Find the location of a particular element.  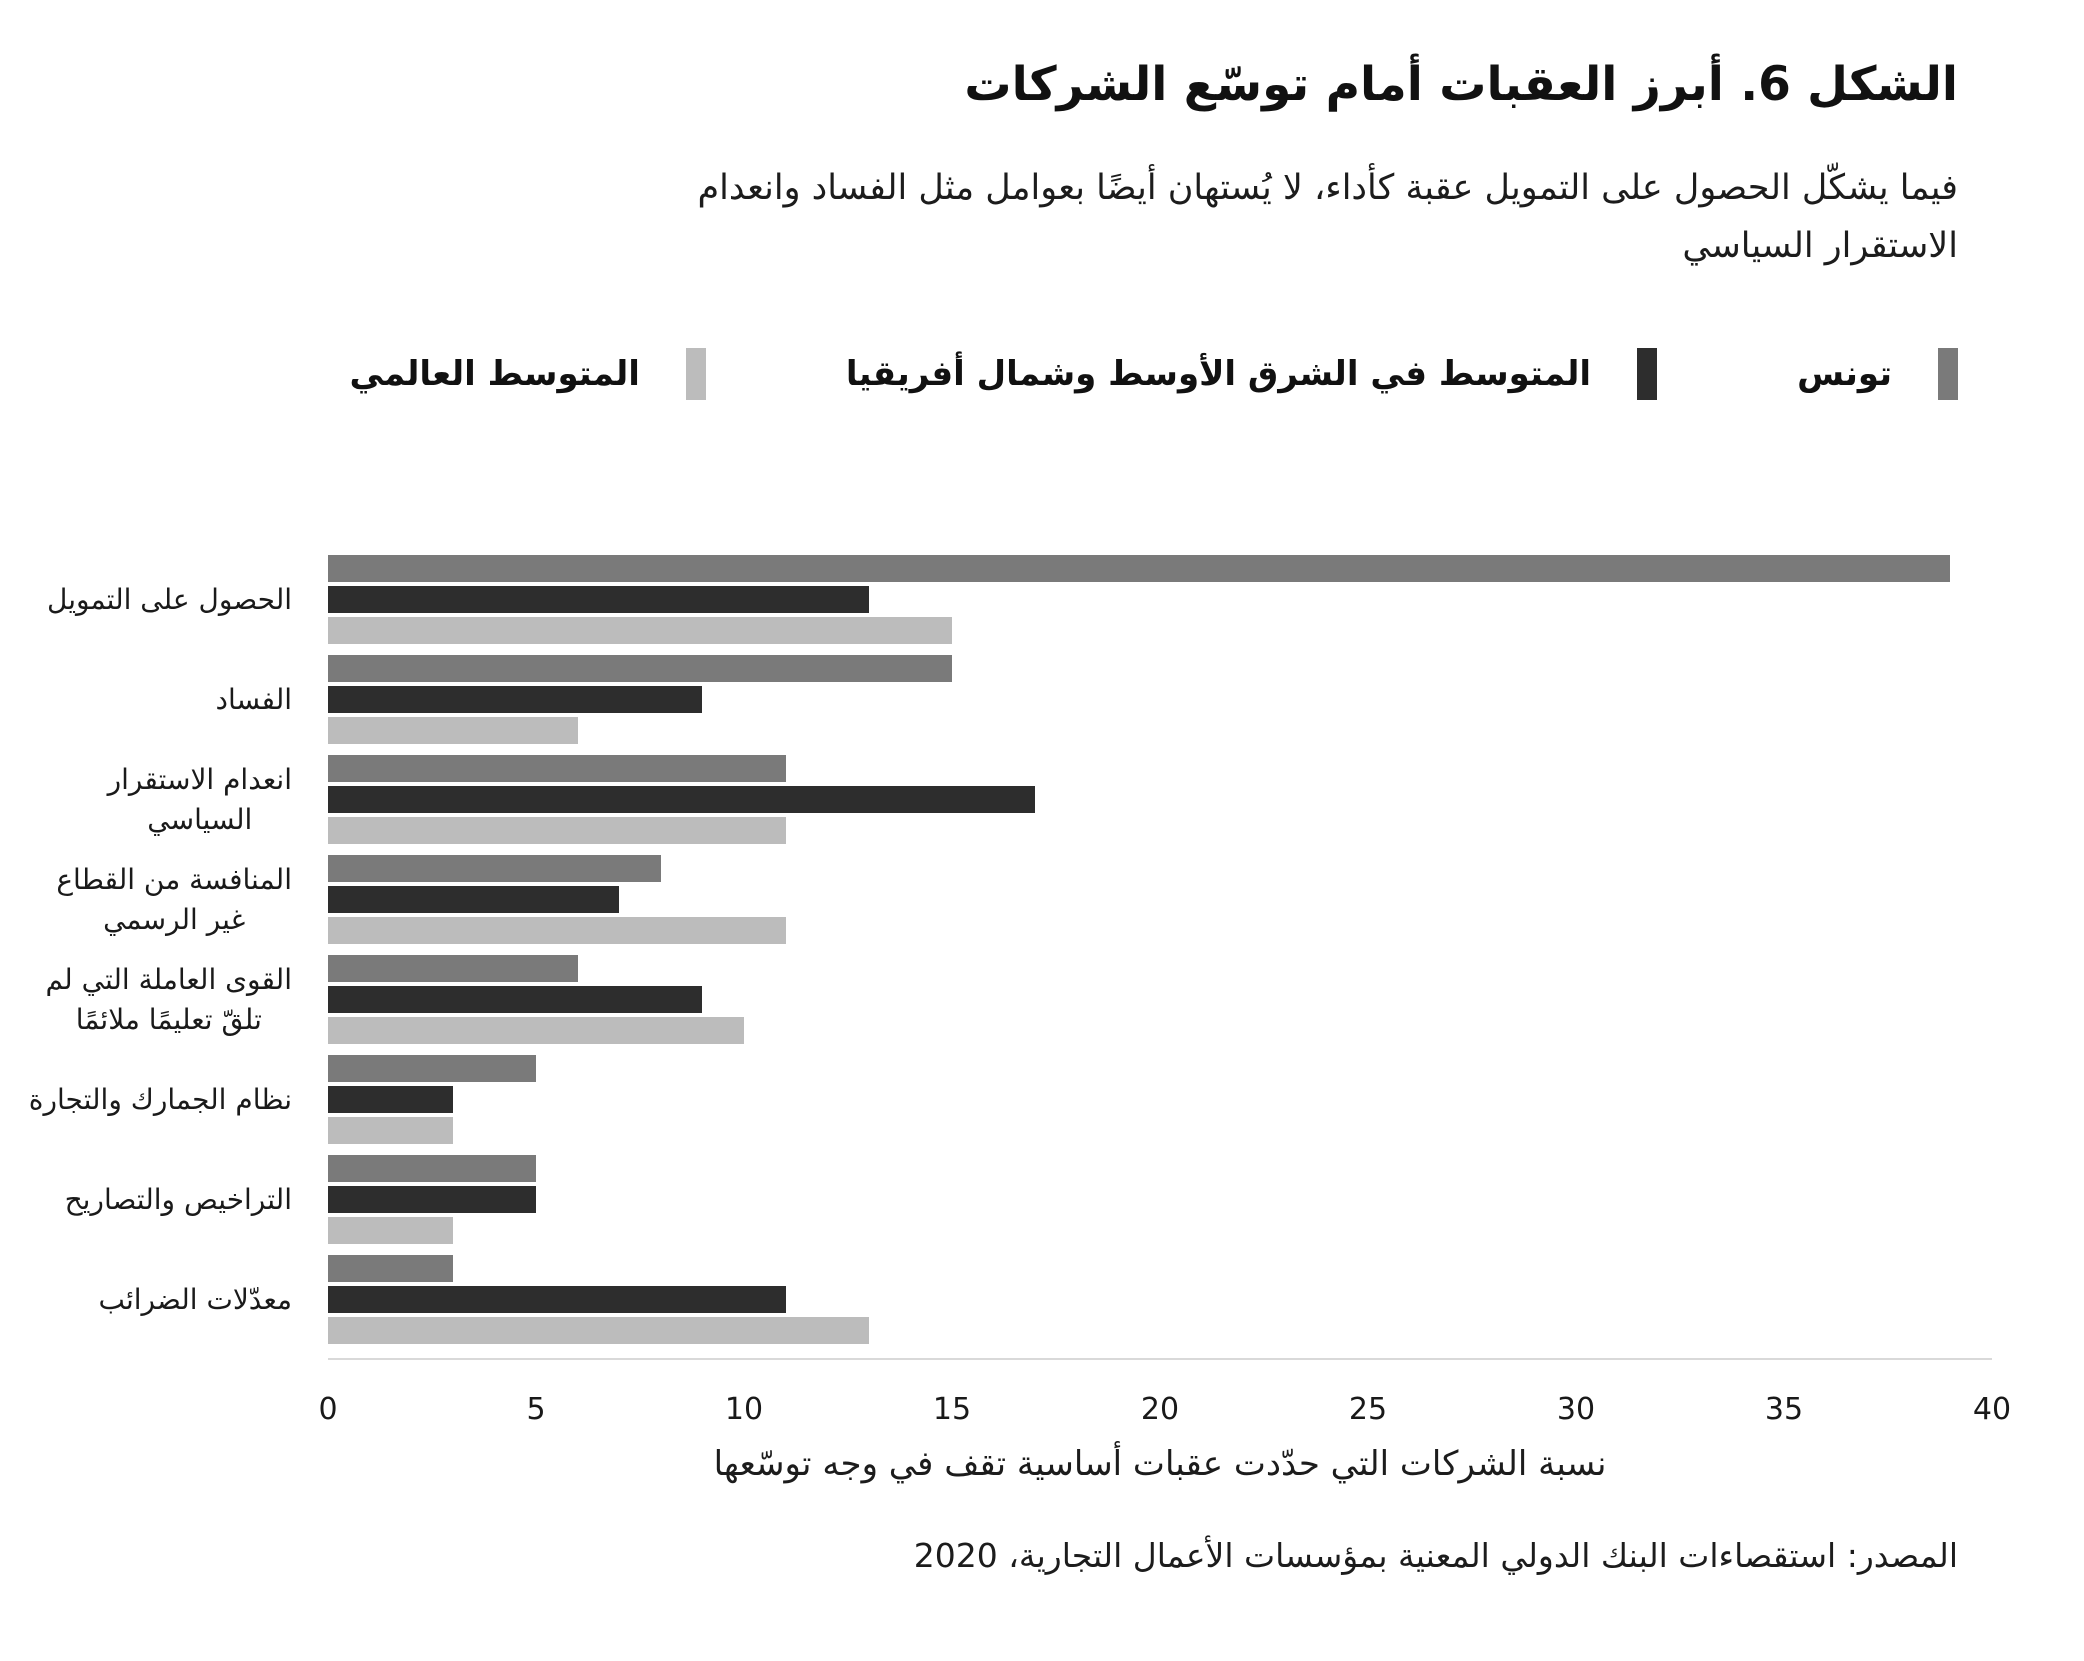

legend-item-world-average: المتوسط العالمي is located at coordinates (527, 373).